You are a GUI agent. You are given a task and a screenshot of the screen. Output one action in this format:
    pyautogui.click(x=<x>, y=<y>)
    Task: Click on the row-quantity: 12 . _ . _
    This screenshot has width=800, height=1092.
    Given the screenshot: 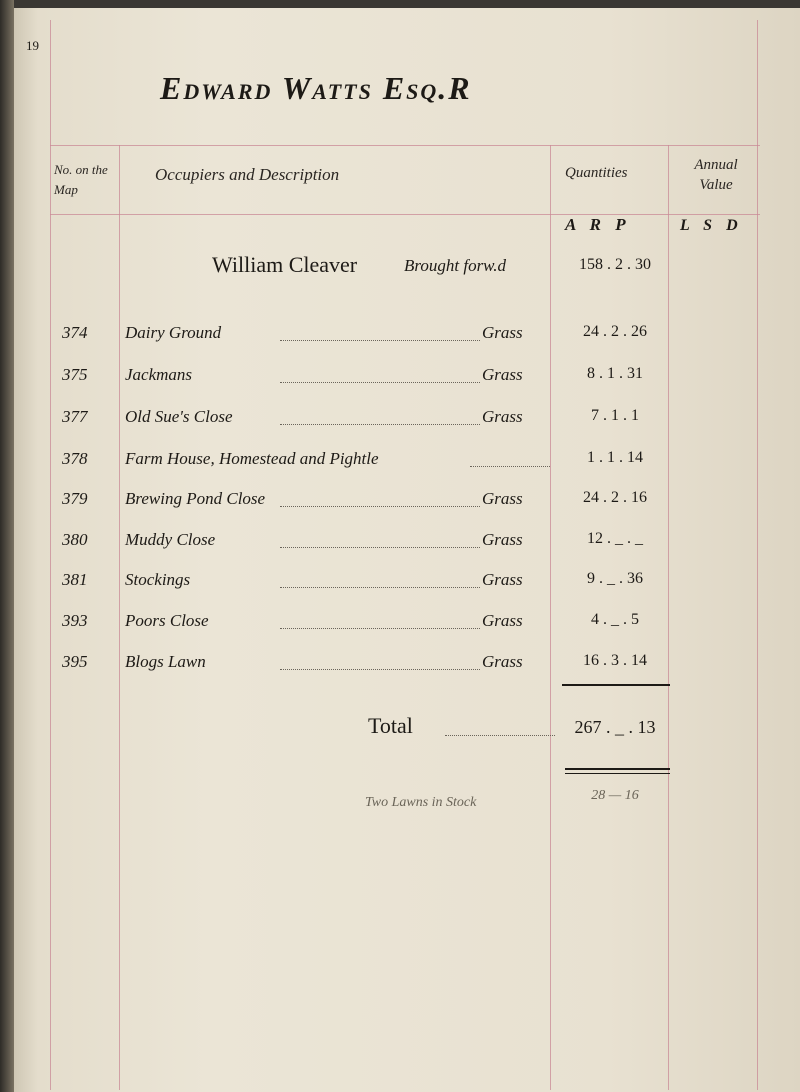 What is the action you would take?
    pyautogui.click(x=615, y=538)
    